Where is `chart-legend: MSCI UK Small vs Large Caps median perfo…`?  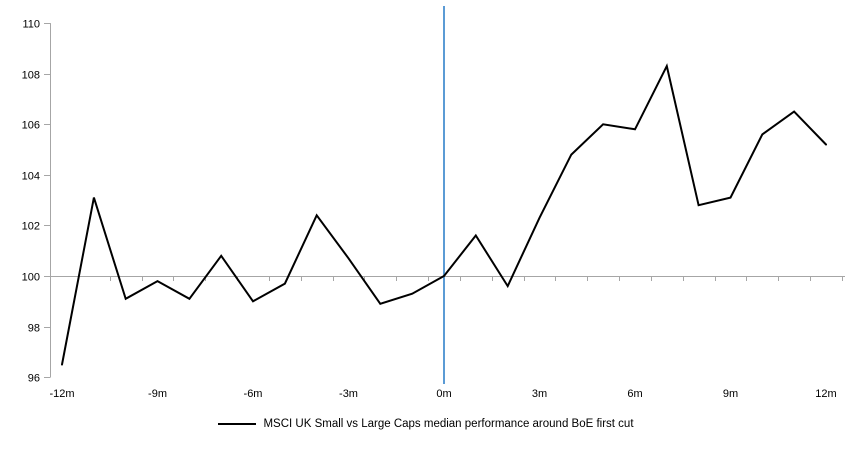 chart-legend: MSCI UK Small vs Large Caps median perfo… is located at coordinates (426, 424).